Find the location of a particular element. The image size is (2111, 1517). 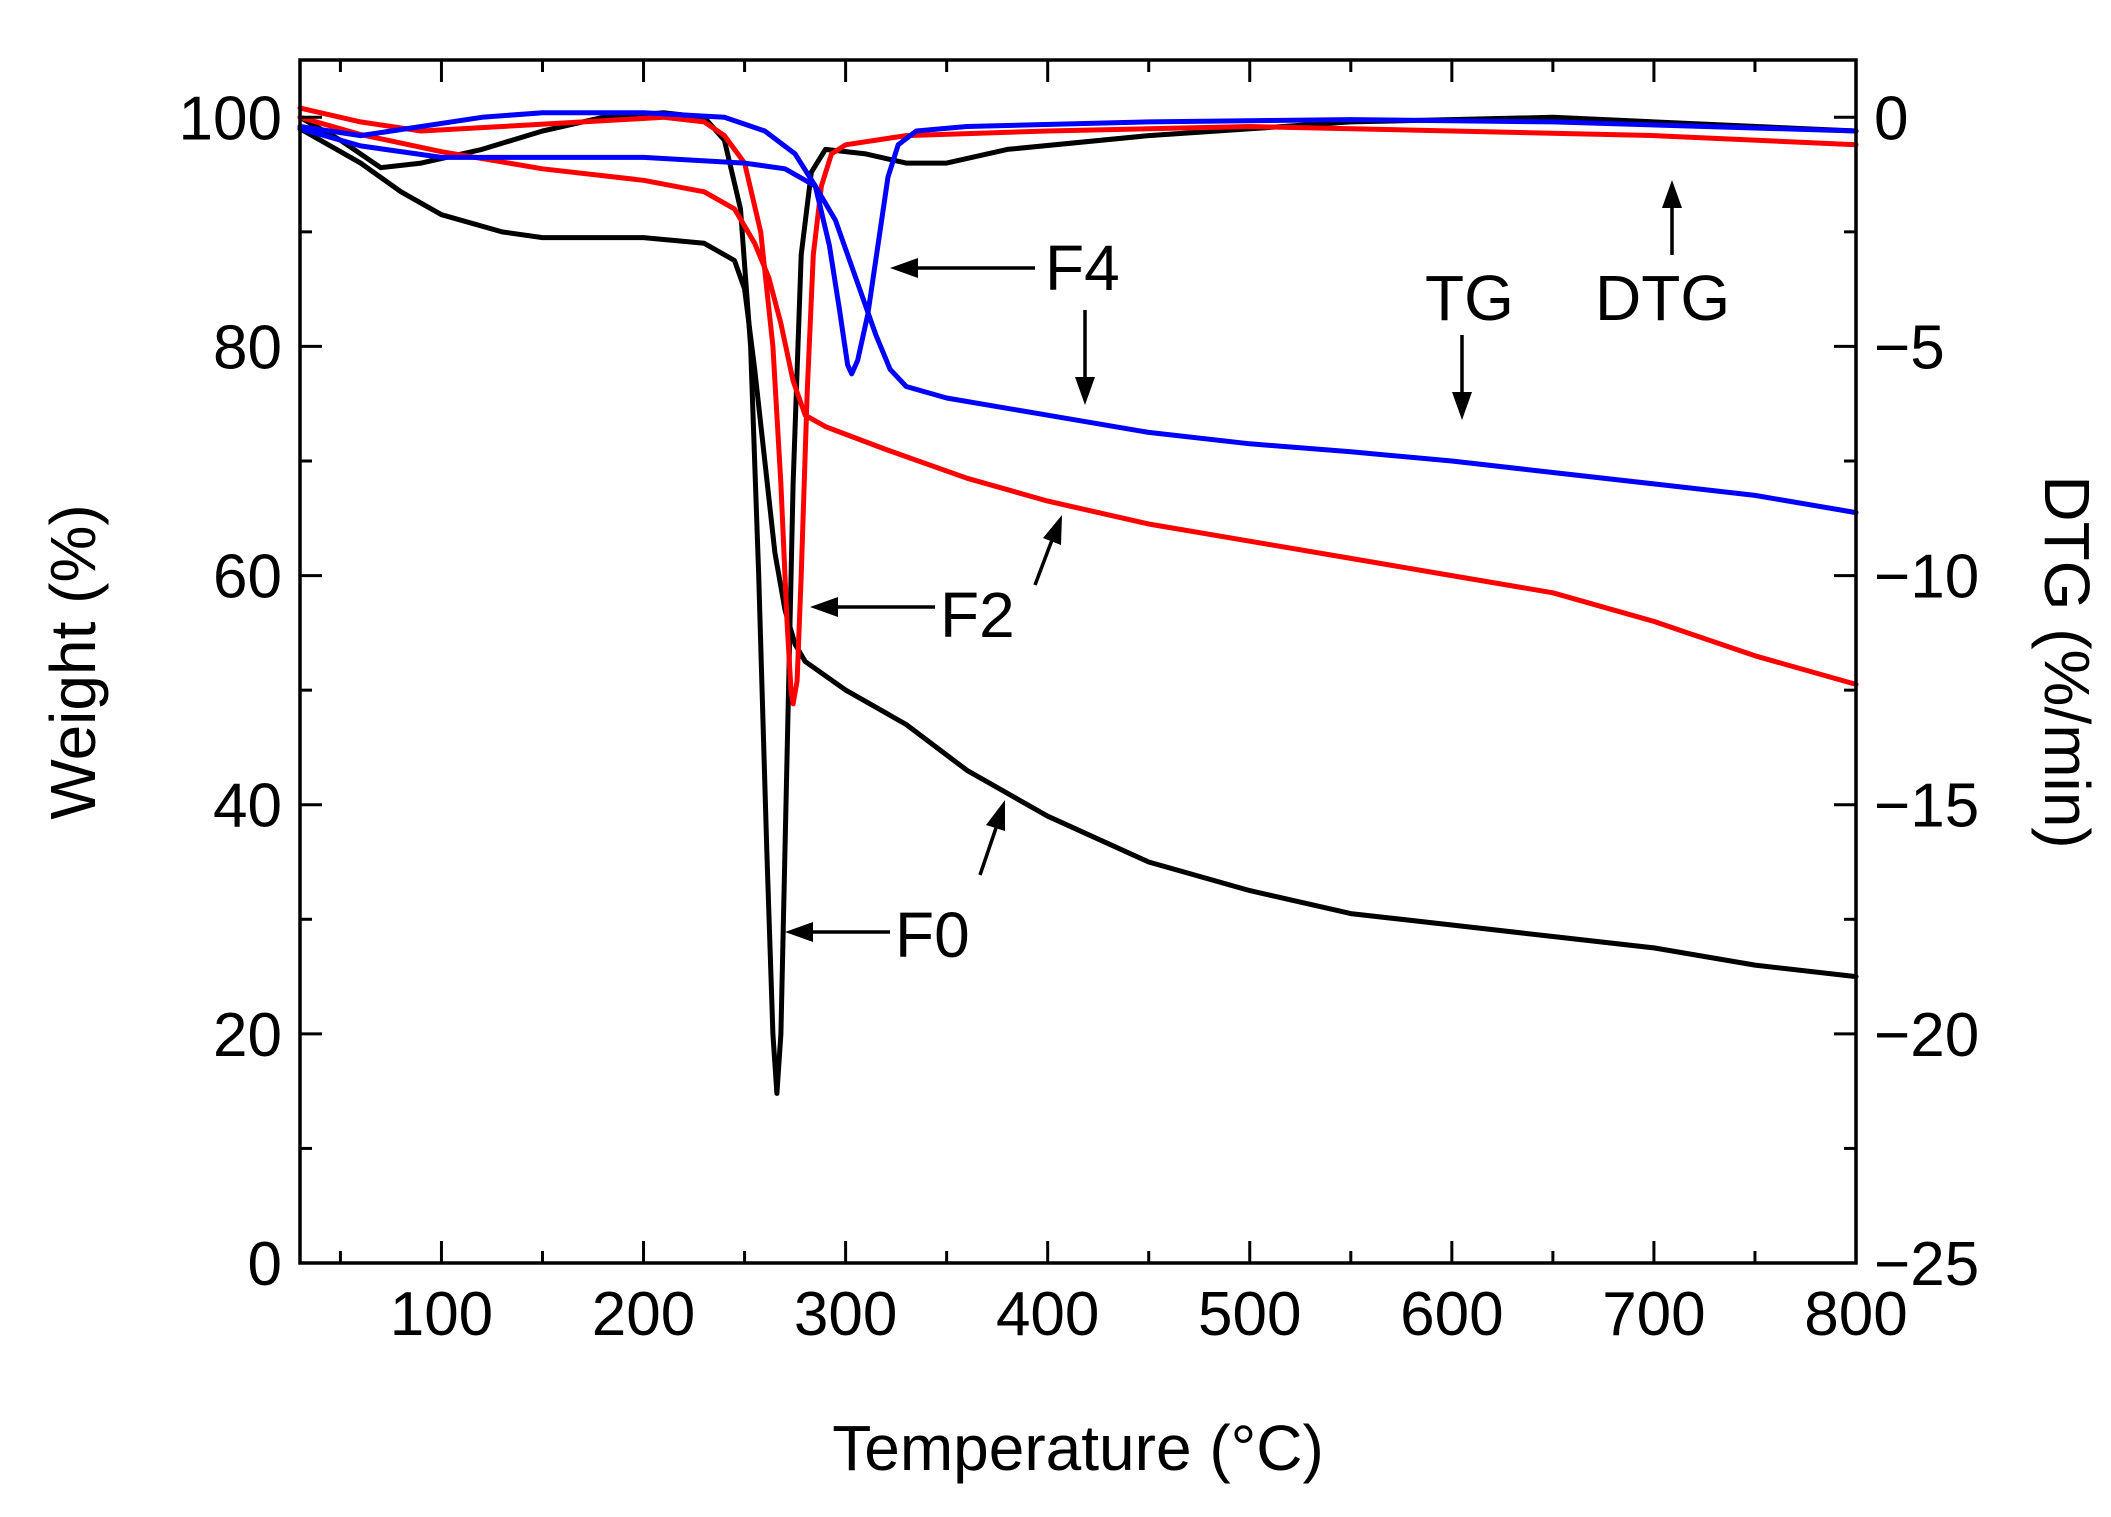

y-left-tick-label: 80 is located at coordinates (247, 347).